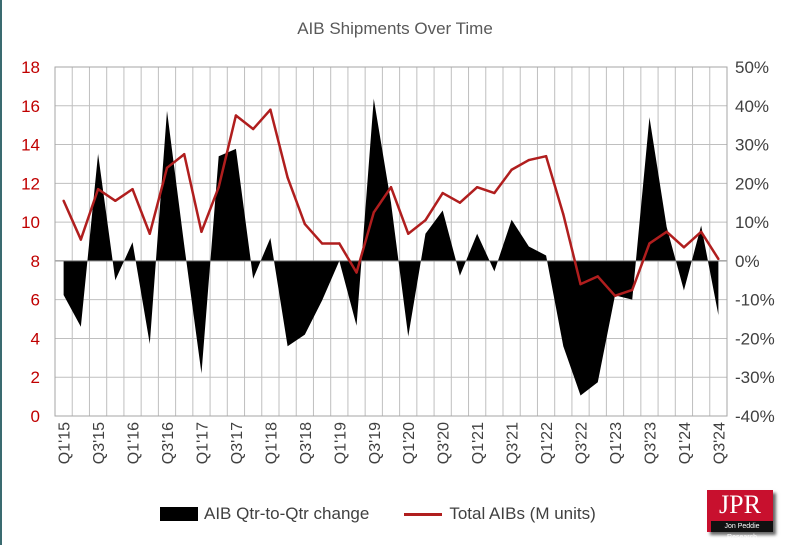  What do you see at coordinates (423, 514) in the screenshot?
I see `legend-swatch-line` at bounding box center [423, 514].